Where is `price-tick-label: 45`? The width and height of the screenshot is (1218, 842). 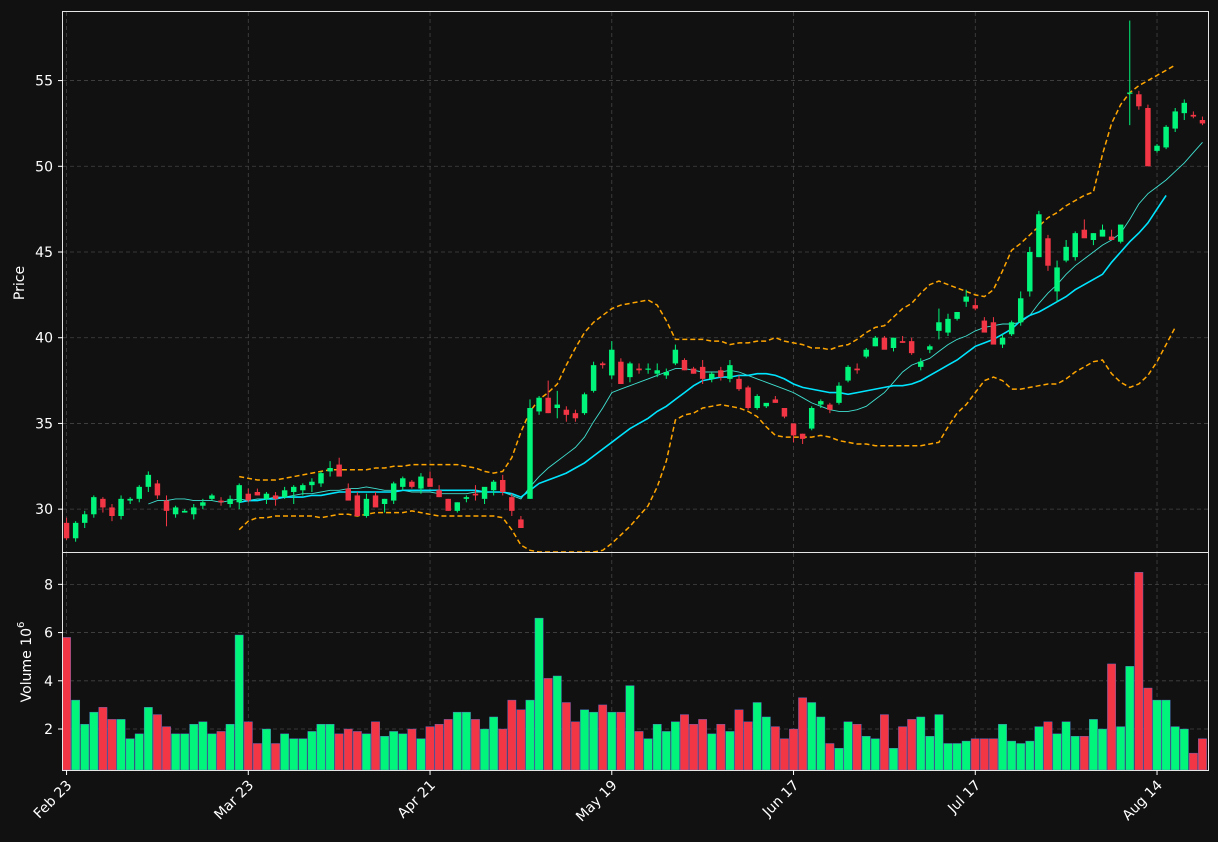
price-tick-label: 45 is located at coordinates (44, 253).